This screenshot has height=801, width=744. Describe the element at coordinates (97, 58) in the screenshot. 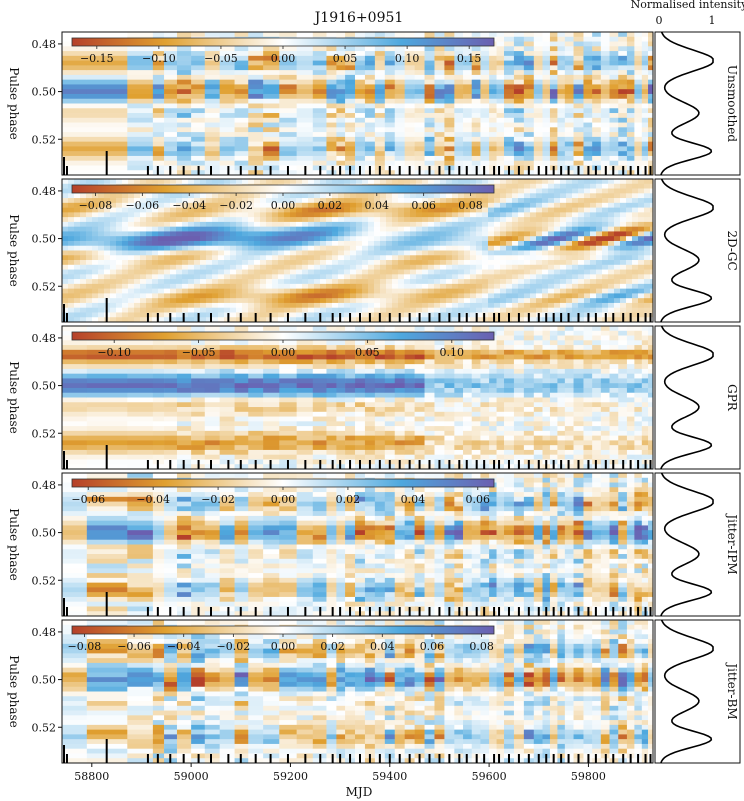

I see `colorbar-tick-label: −0.15` at that location.